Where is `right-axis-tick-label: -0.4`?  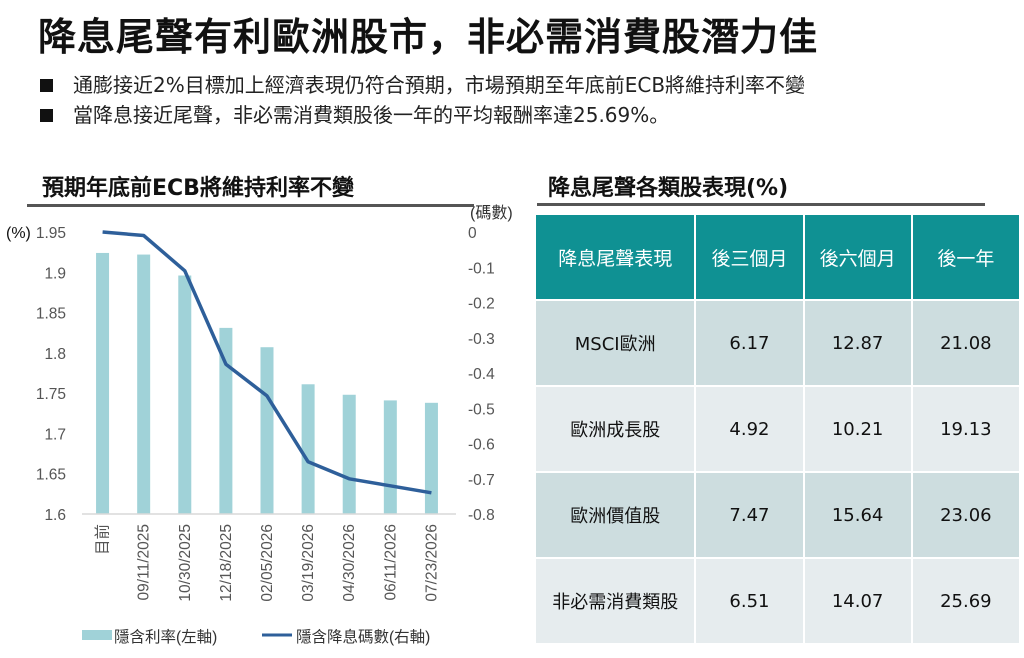 right-axis-tick-label: -0.4 is located at coordinates (481, 374).